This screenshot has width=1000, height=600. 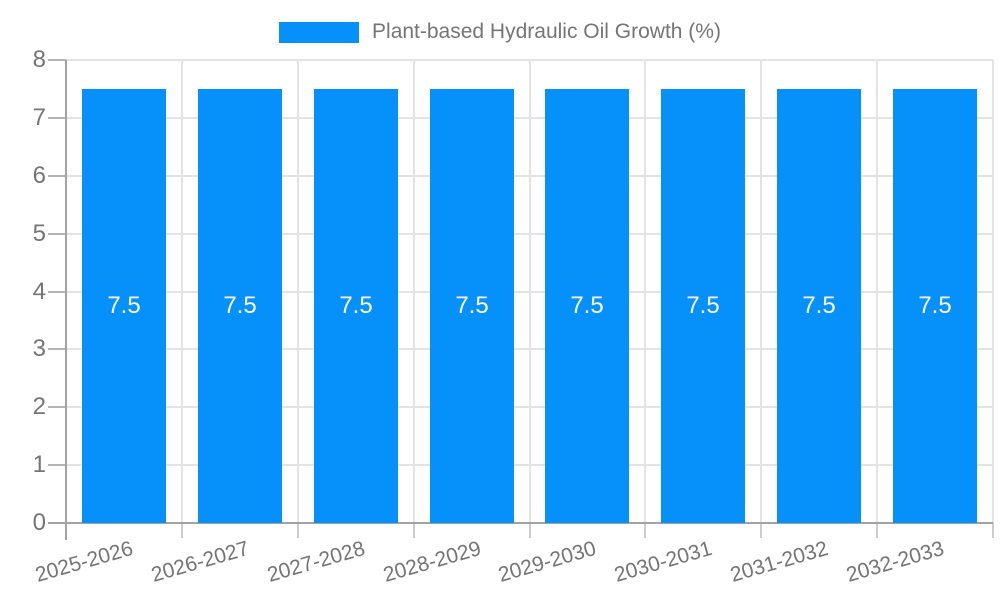 I want to click on legend-label: Plant-based Hydraulic Oil Growth (%), so click(x=546, y=31).